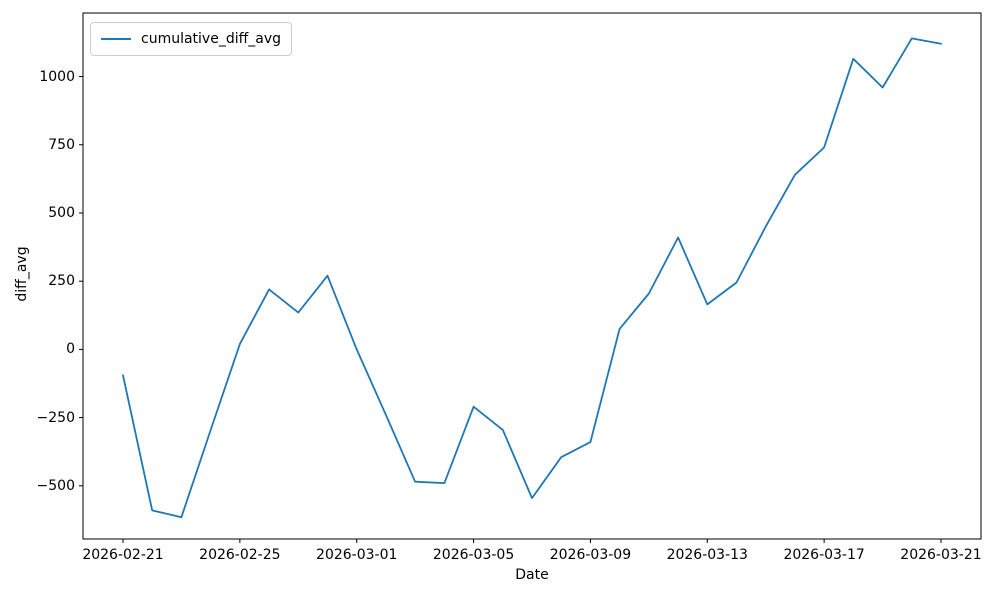 The width and height of the screenshot is (1000, 600). What do you see at coordinates (57, 76) in the screenshot?
I see `y-tick-label: 1000` at bounding box center [57, 76].